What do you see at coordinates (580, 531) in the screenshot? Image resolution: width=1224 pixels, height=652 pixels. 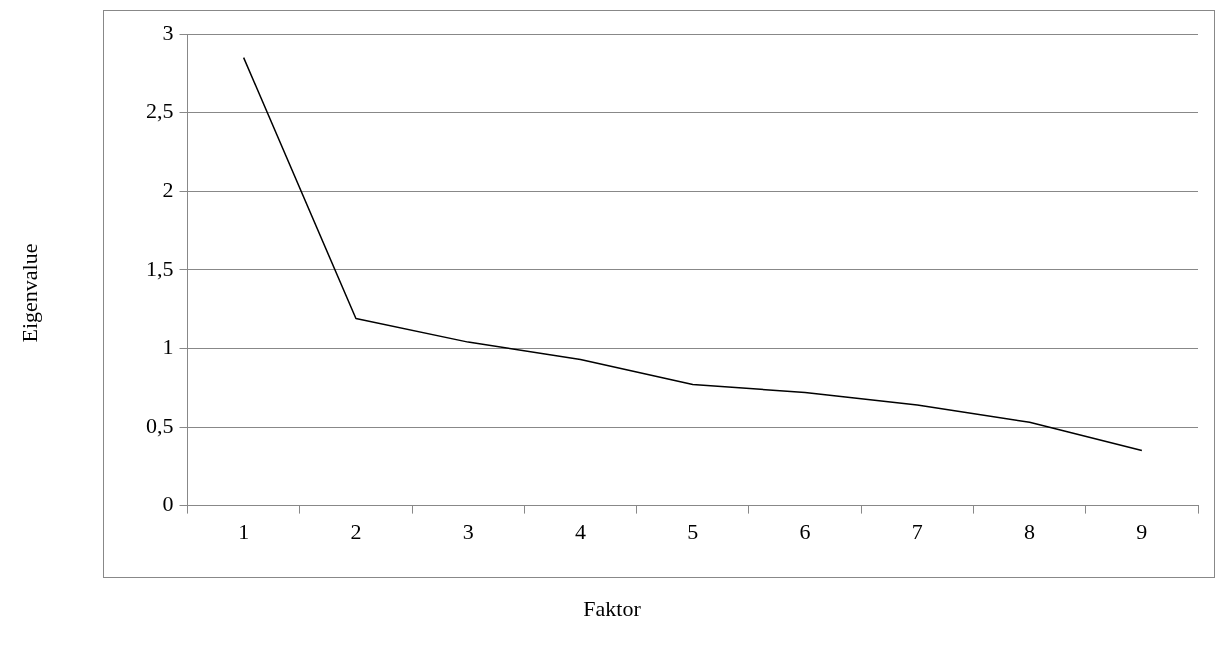 I see `x-tick-label: 4` at bounding box center [580, 531].